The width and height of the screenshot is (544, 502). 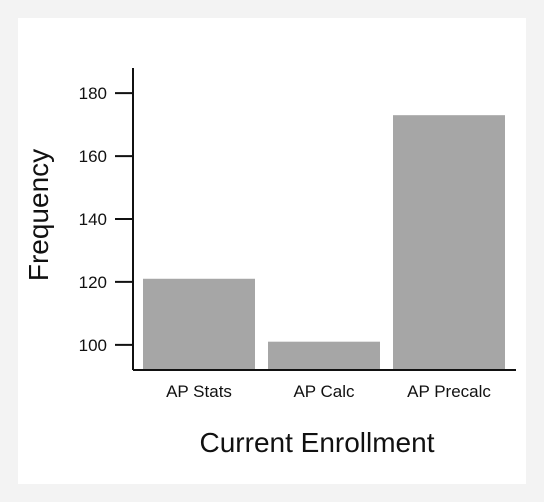 I want to click on y-tick-label: 140, so click(x=93, y=219).